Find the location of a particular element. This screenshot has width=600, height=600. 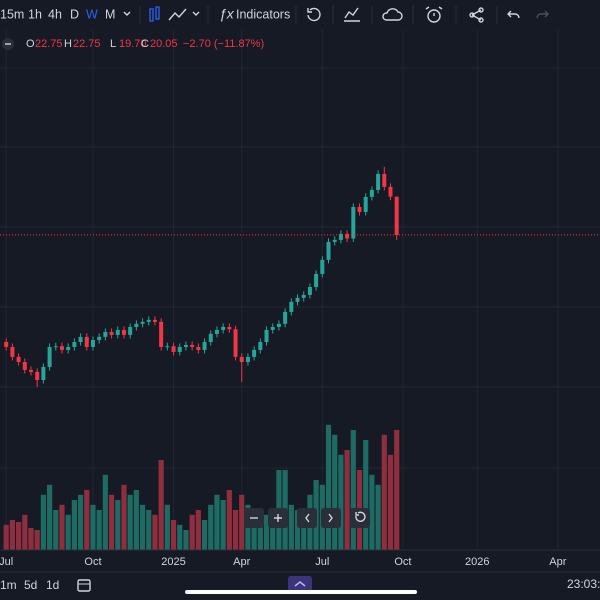

range-button: 1d is located at coordinates (52, 585).